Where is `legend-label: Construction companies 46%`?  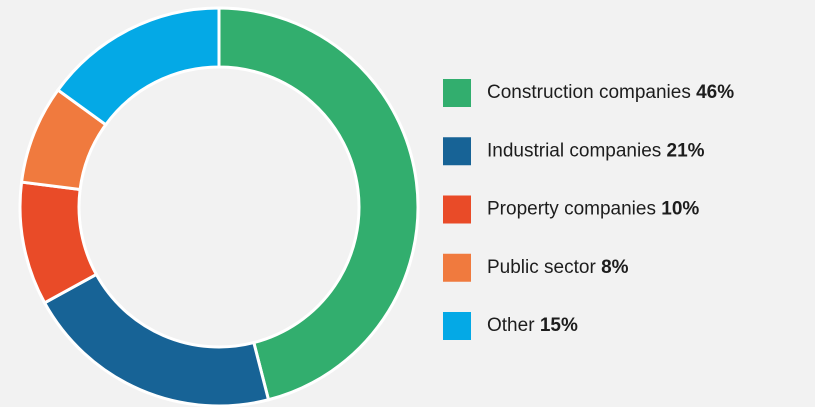 legend-label: Construction companies 46% is located at coordinates (610, 92).